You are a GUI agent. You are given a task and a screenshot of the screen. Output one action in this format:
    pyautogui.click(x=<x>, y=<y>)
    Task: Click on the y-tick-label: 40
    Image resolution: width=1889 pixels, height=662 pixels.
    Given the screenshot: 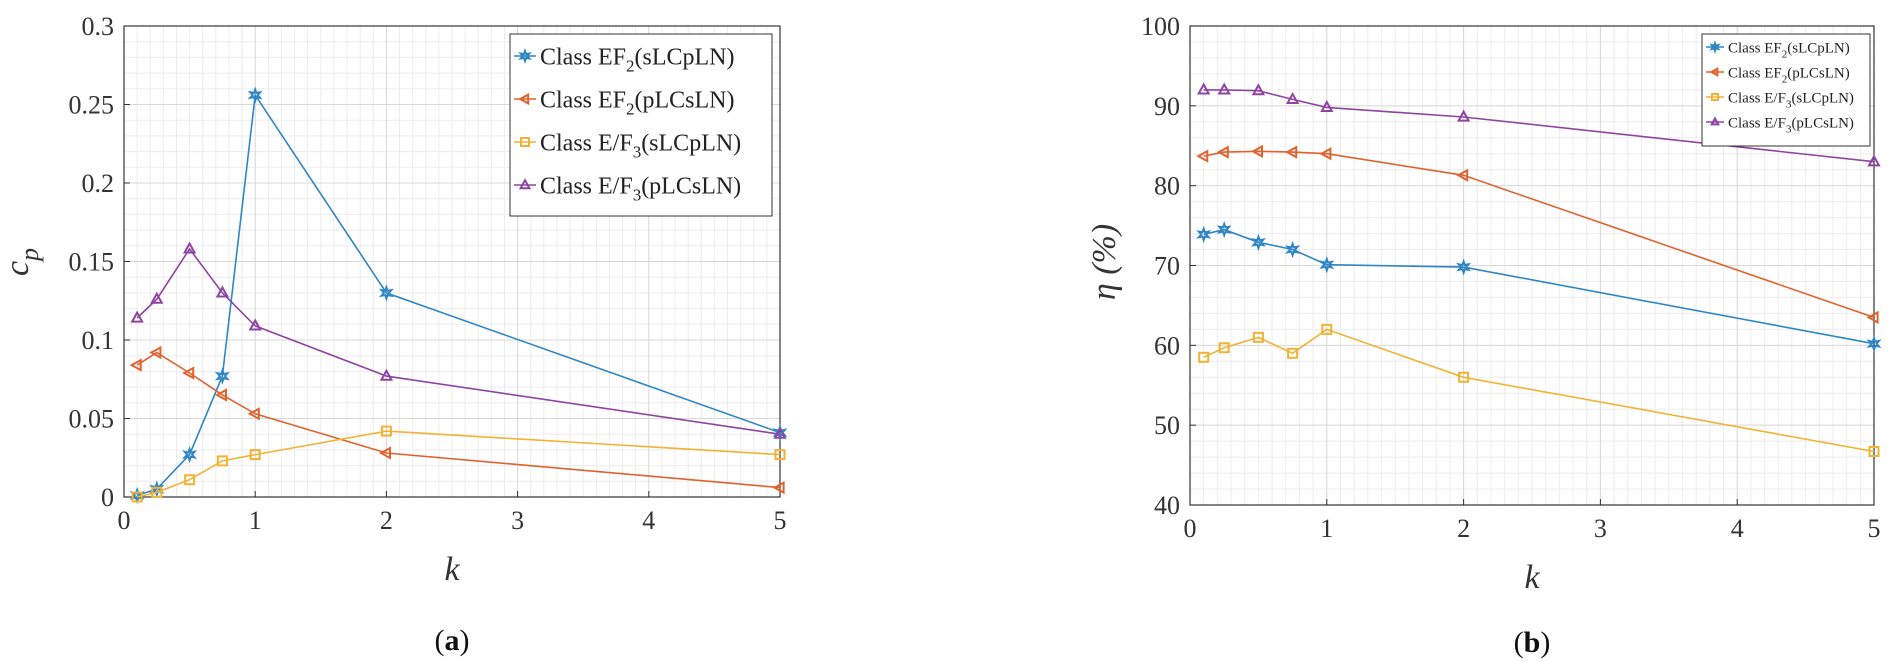 What is the action you would take?
    pyautogui.click(x=1167, y=505)
    